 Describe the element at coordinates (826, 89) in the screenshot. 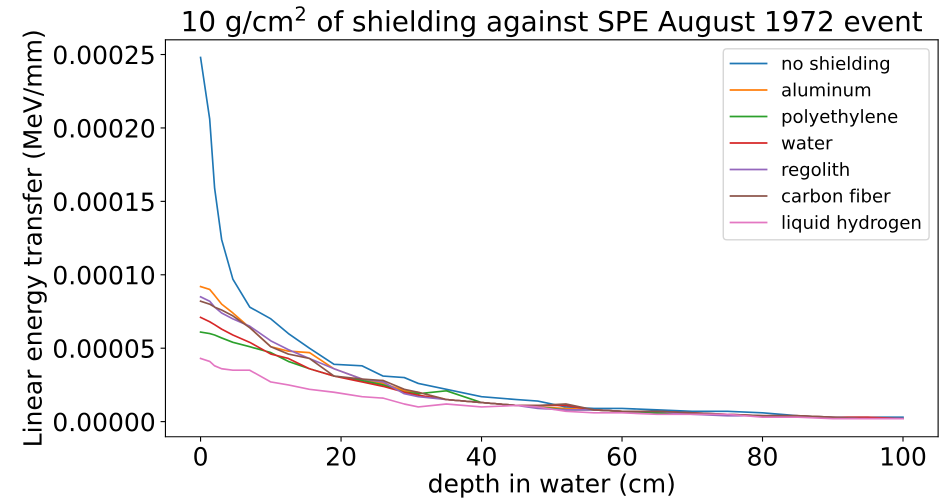

I see `legend-label: aluminum` at that location.